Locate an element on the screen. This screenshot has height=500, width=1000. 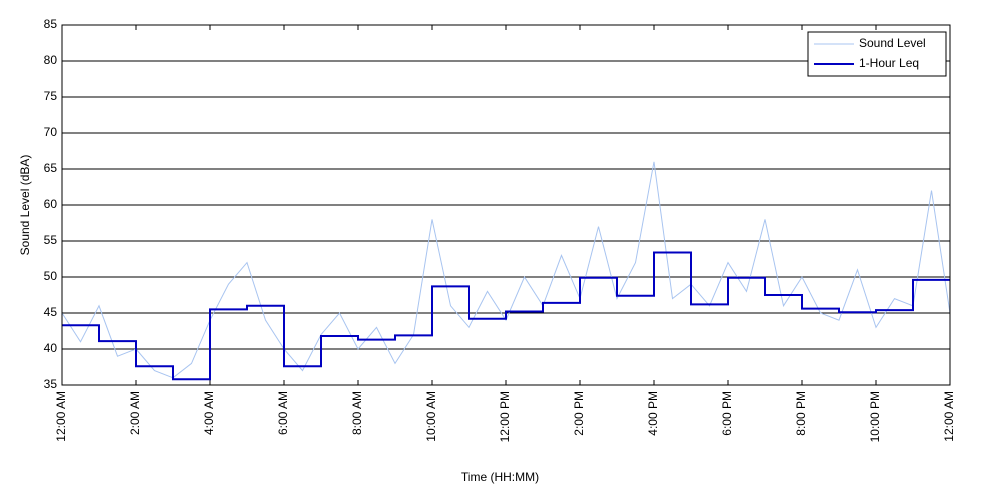
x-tick-label: 8:00 PM is located at coordinates (801, 413).